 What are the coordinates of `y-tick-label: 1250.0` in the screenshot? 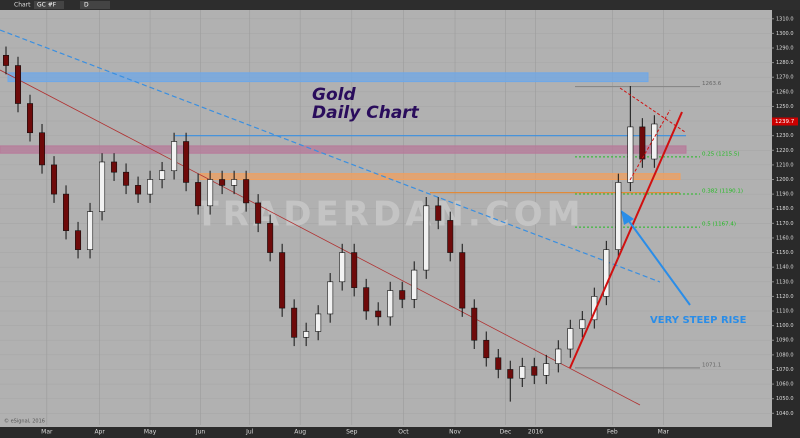 It's located at (785, 107).